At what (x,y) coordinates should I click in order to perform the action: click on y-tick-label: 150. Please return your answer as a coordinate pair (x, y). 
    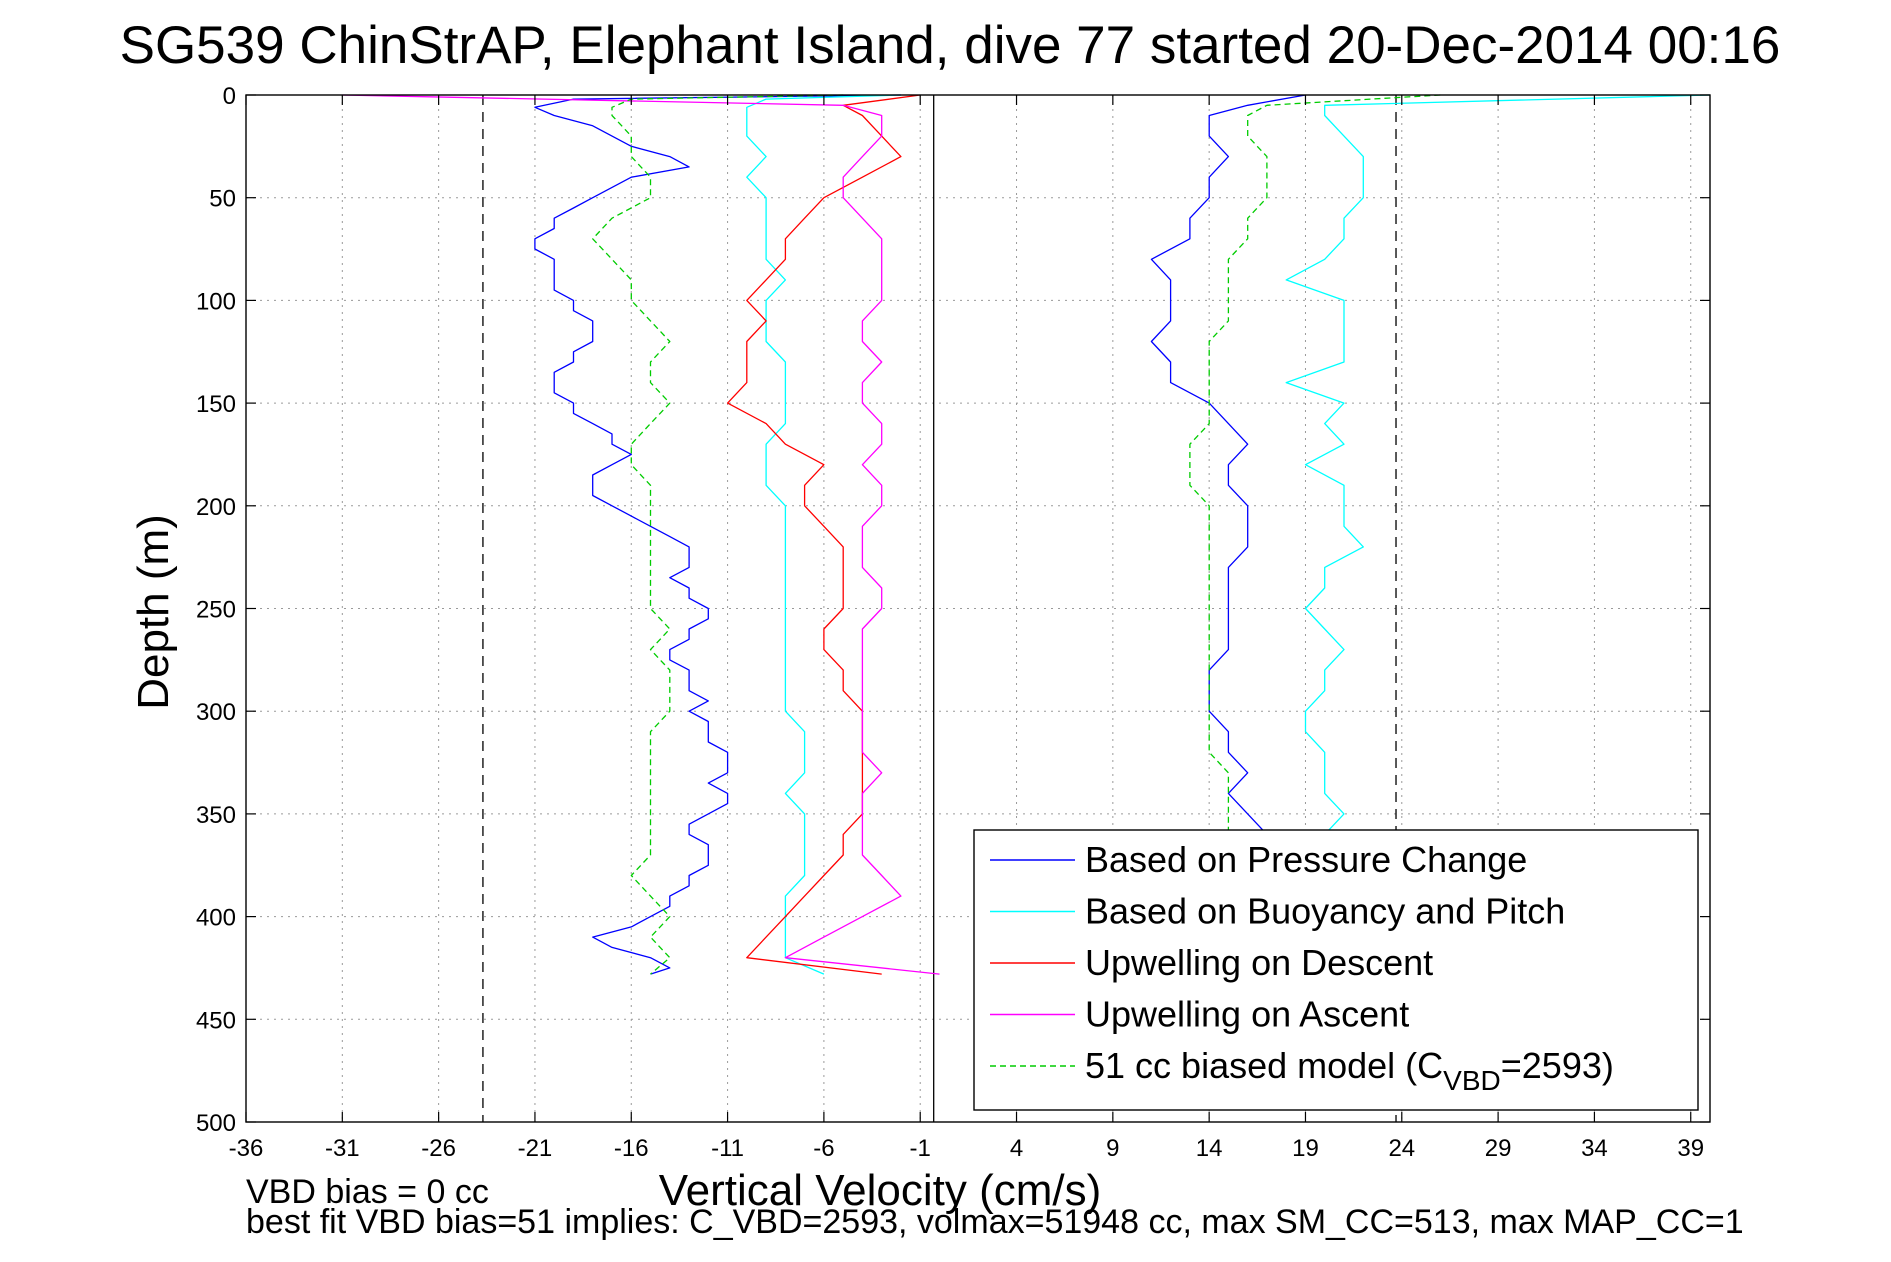
    Looking at the image, I should click on (216, 404).